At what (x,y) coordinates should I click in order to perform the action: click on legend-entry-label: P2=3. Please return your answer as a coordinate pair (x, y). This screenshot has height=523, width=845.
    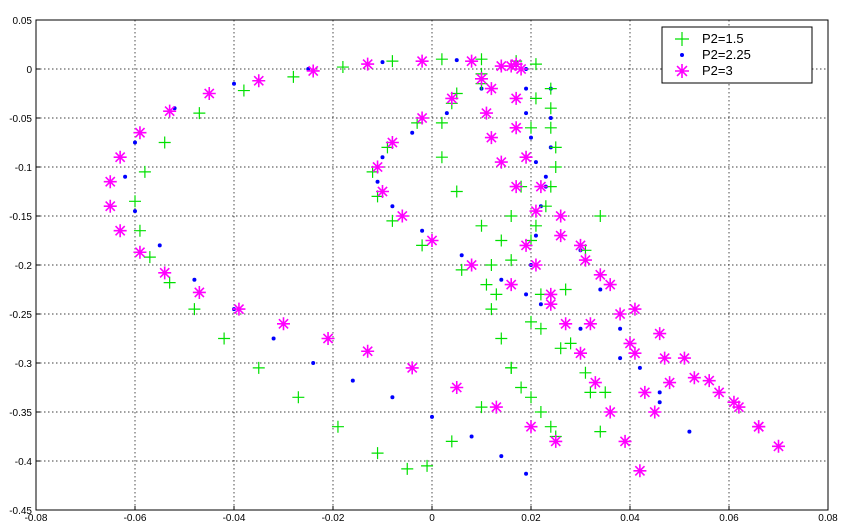
    Looking at the image, I should click on (717, 70).